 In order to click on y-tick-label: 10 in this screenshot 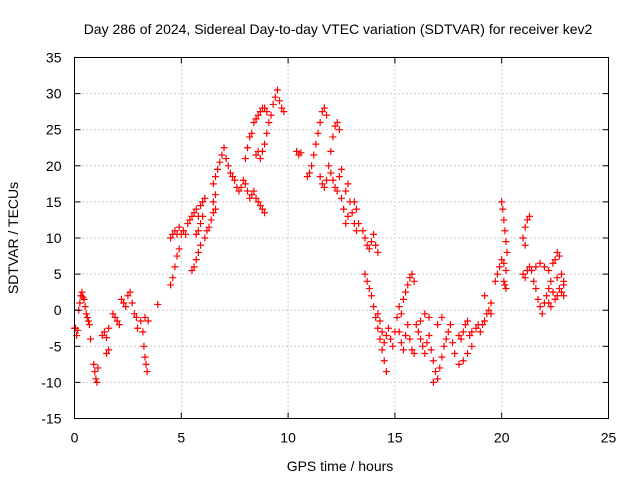, I will do `click(54, 238)`.